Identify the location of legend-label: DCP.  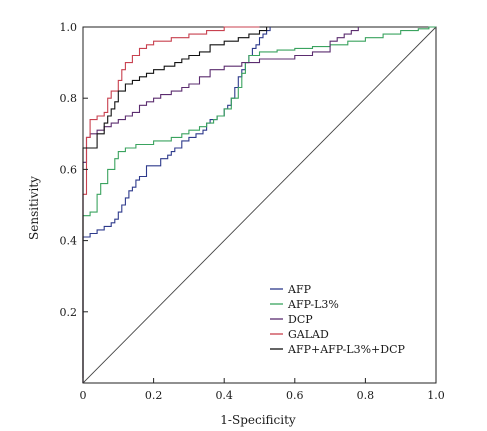
(300, 319).